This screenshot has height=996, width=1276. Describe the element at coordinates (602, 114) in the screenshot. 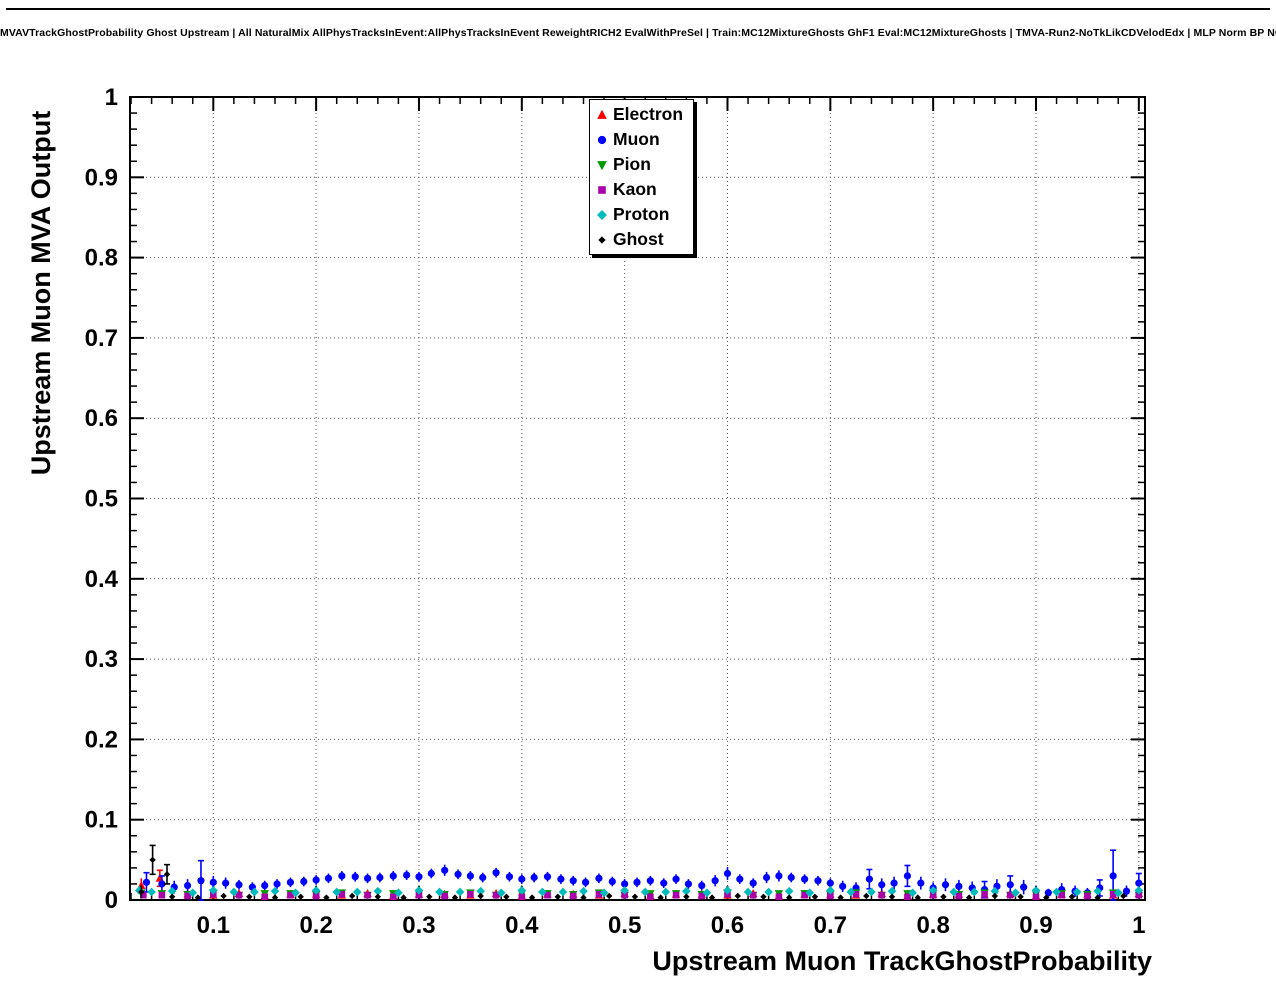

I see `triangle-up-marker-icon` at that location.